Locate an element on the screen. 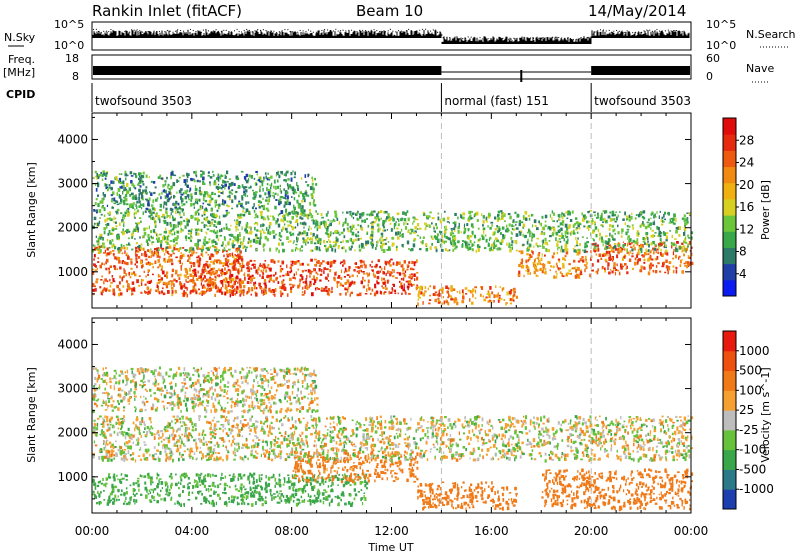  date-label: 14/May/2014 is located at coordinates (637, 11).